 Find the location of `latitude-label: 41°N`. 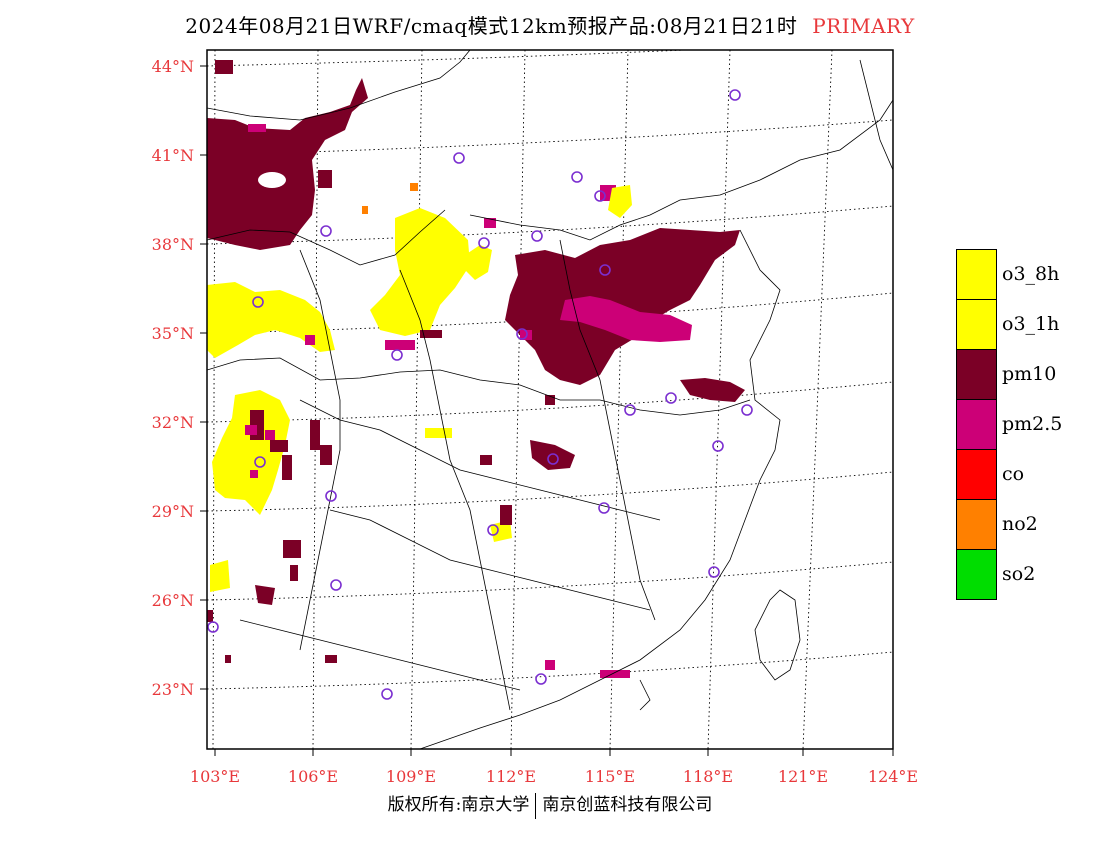

latitude-label: 41°N is located at coordinates (173, 155).